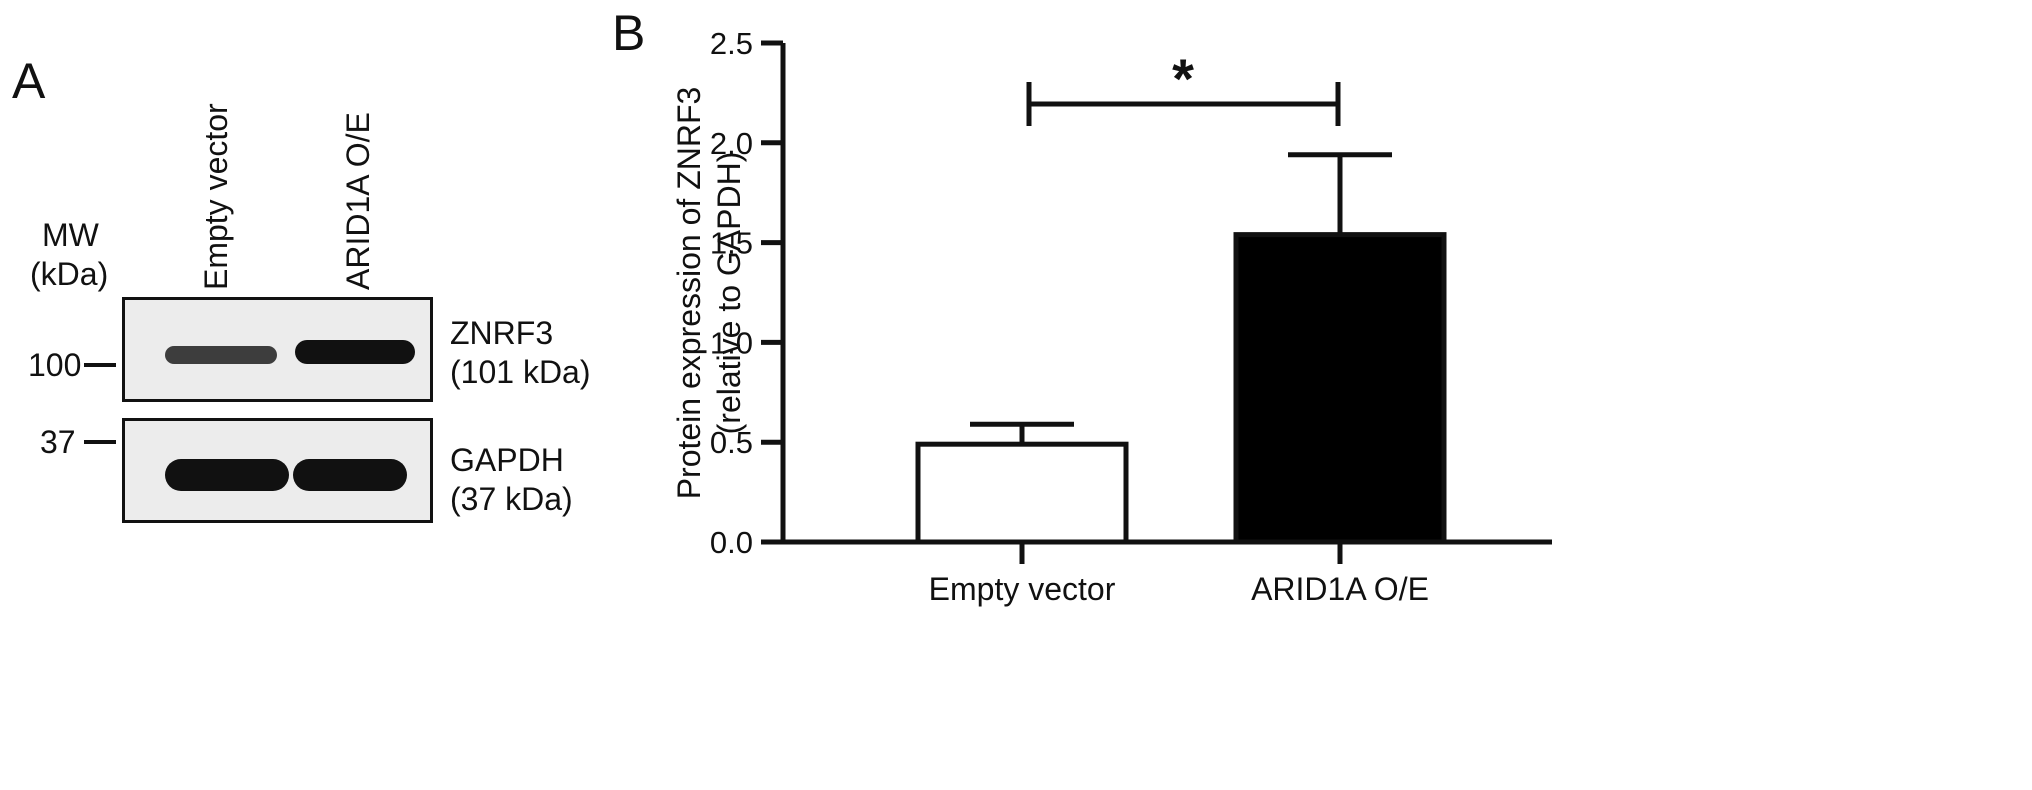 This screenshot has height=790, width=2032. What do you see at coordinates (1340, 589) in the screenshot?
I see `x-category-label: ARID1A O/E` at bounding box center [1340, 589].